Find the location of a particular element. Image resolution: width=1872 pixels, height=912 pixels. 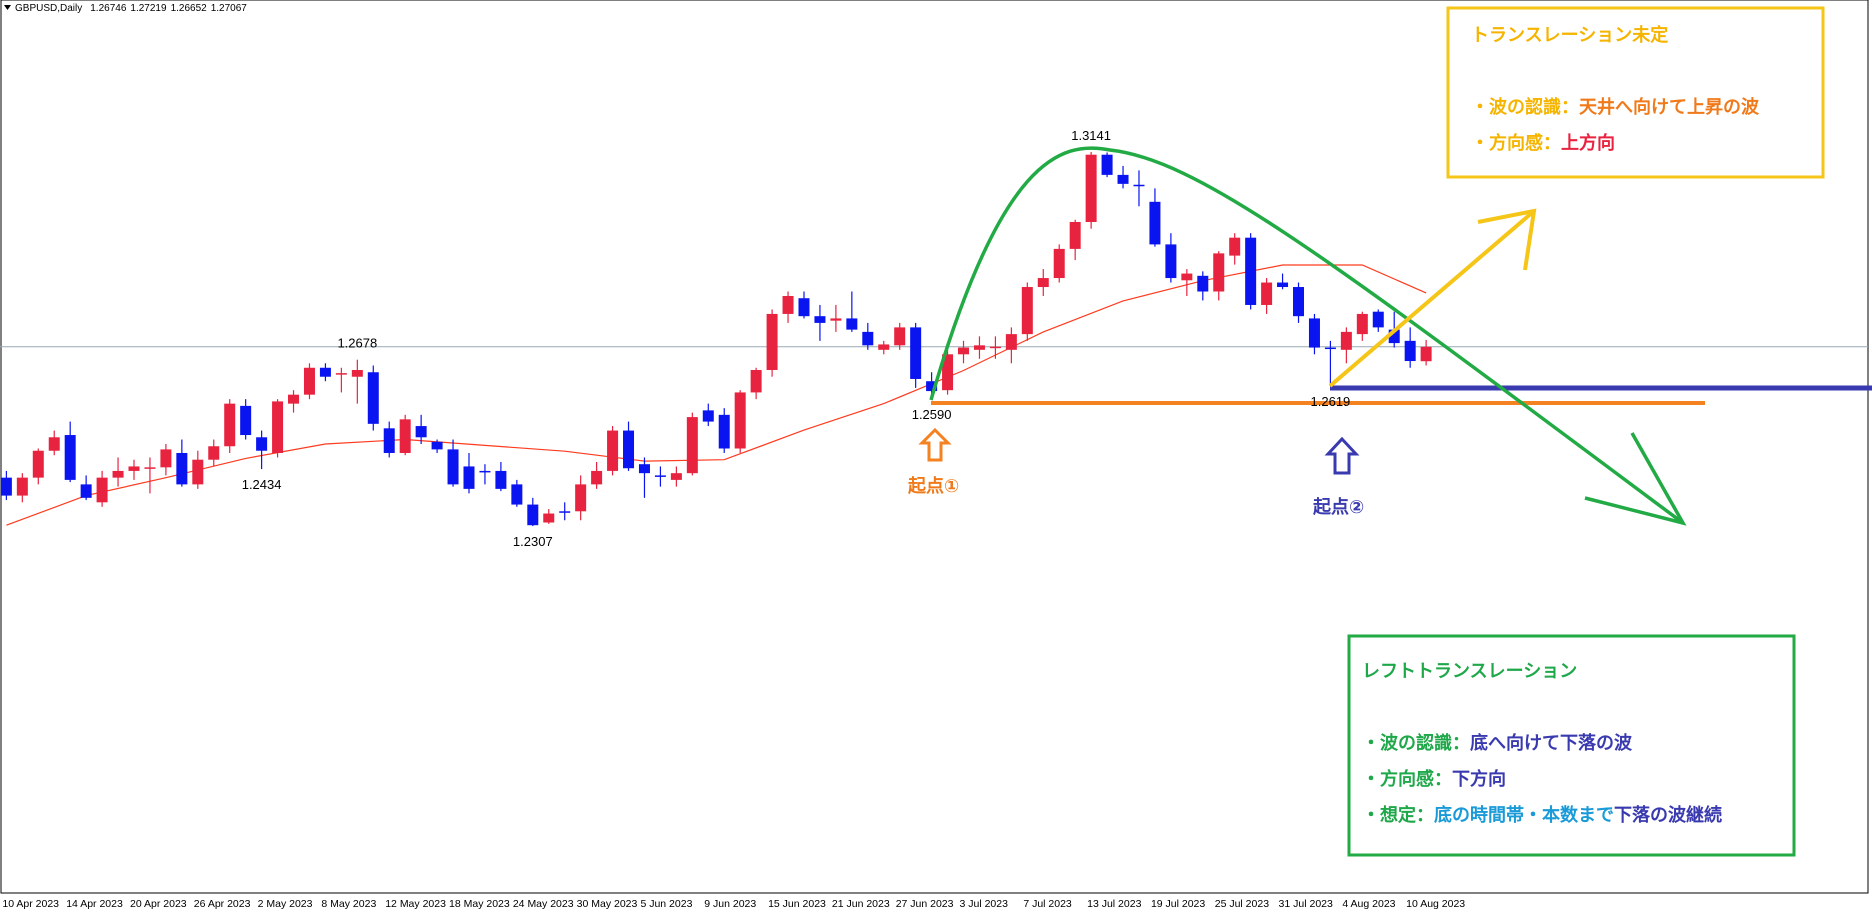

line-text: 底の時間帯・本数まで is located at coordinates (1524, 815).